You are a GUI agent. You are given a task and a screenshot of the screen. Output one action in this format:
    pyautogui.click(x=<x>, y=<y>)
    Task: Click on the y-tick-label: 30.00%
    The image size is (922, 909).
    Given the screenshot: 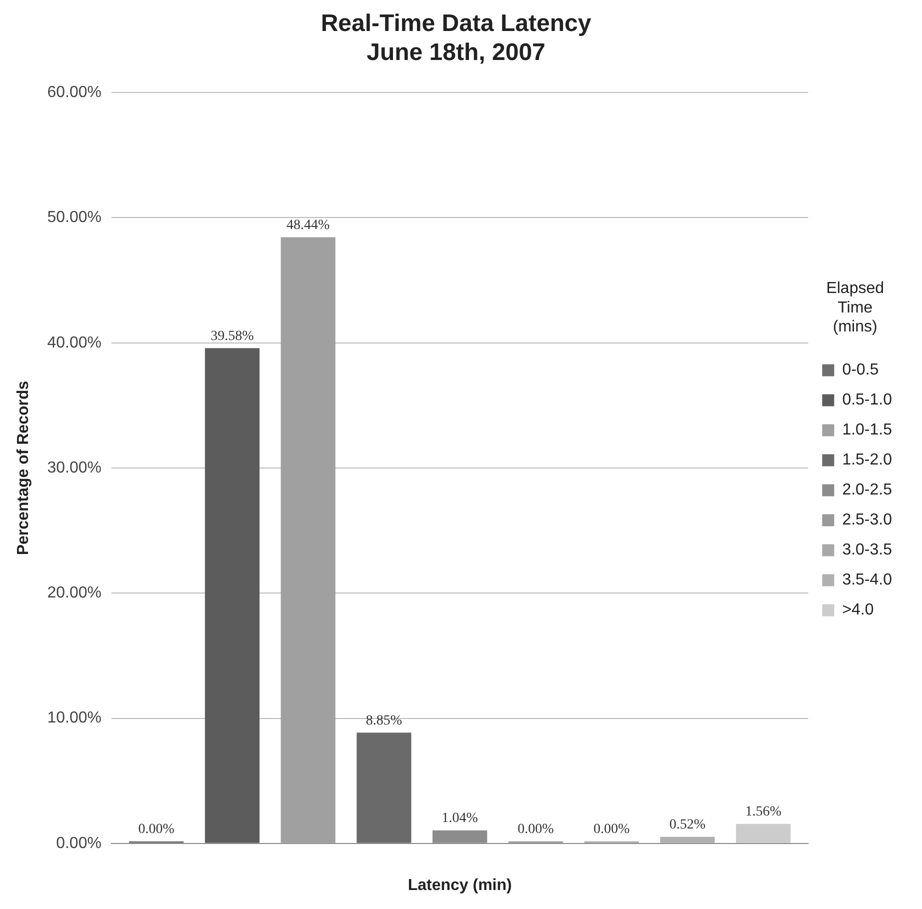 What is the action you would take?
    pyautogui.click(x=74, y=467)
    